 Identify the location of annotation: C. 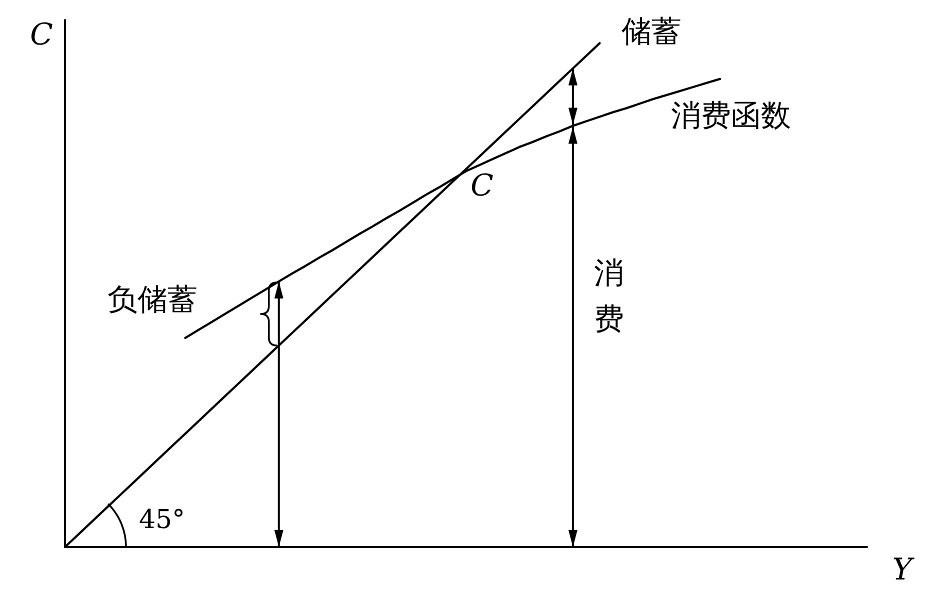
(482, 186).